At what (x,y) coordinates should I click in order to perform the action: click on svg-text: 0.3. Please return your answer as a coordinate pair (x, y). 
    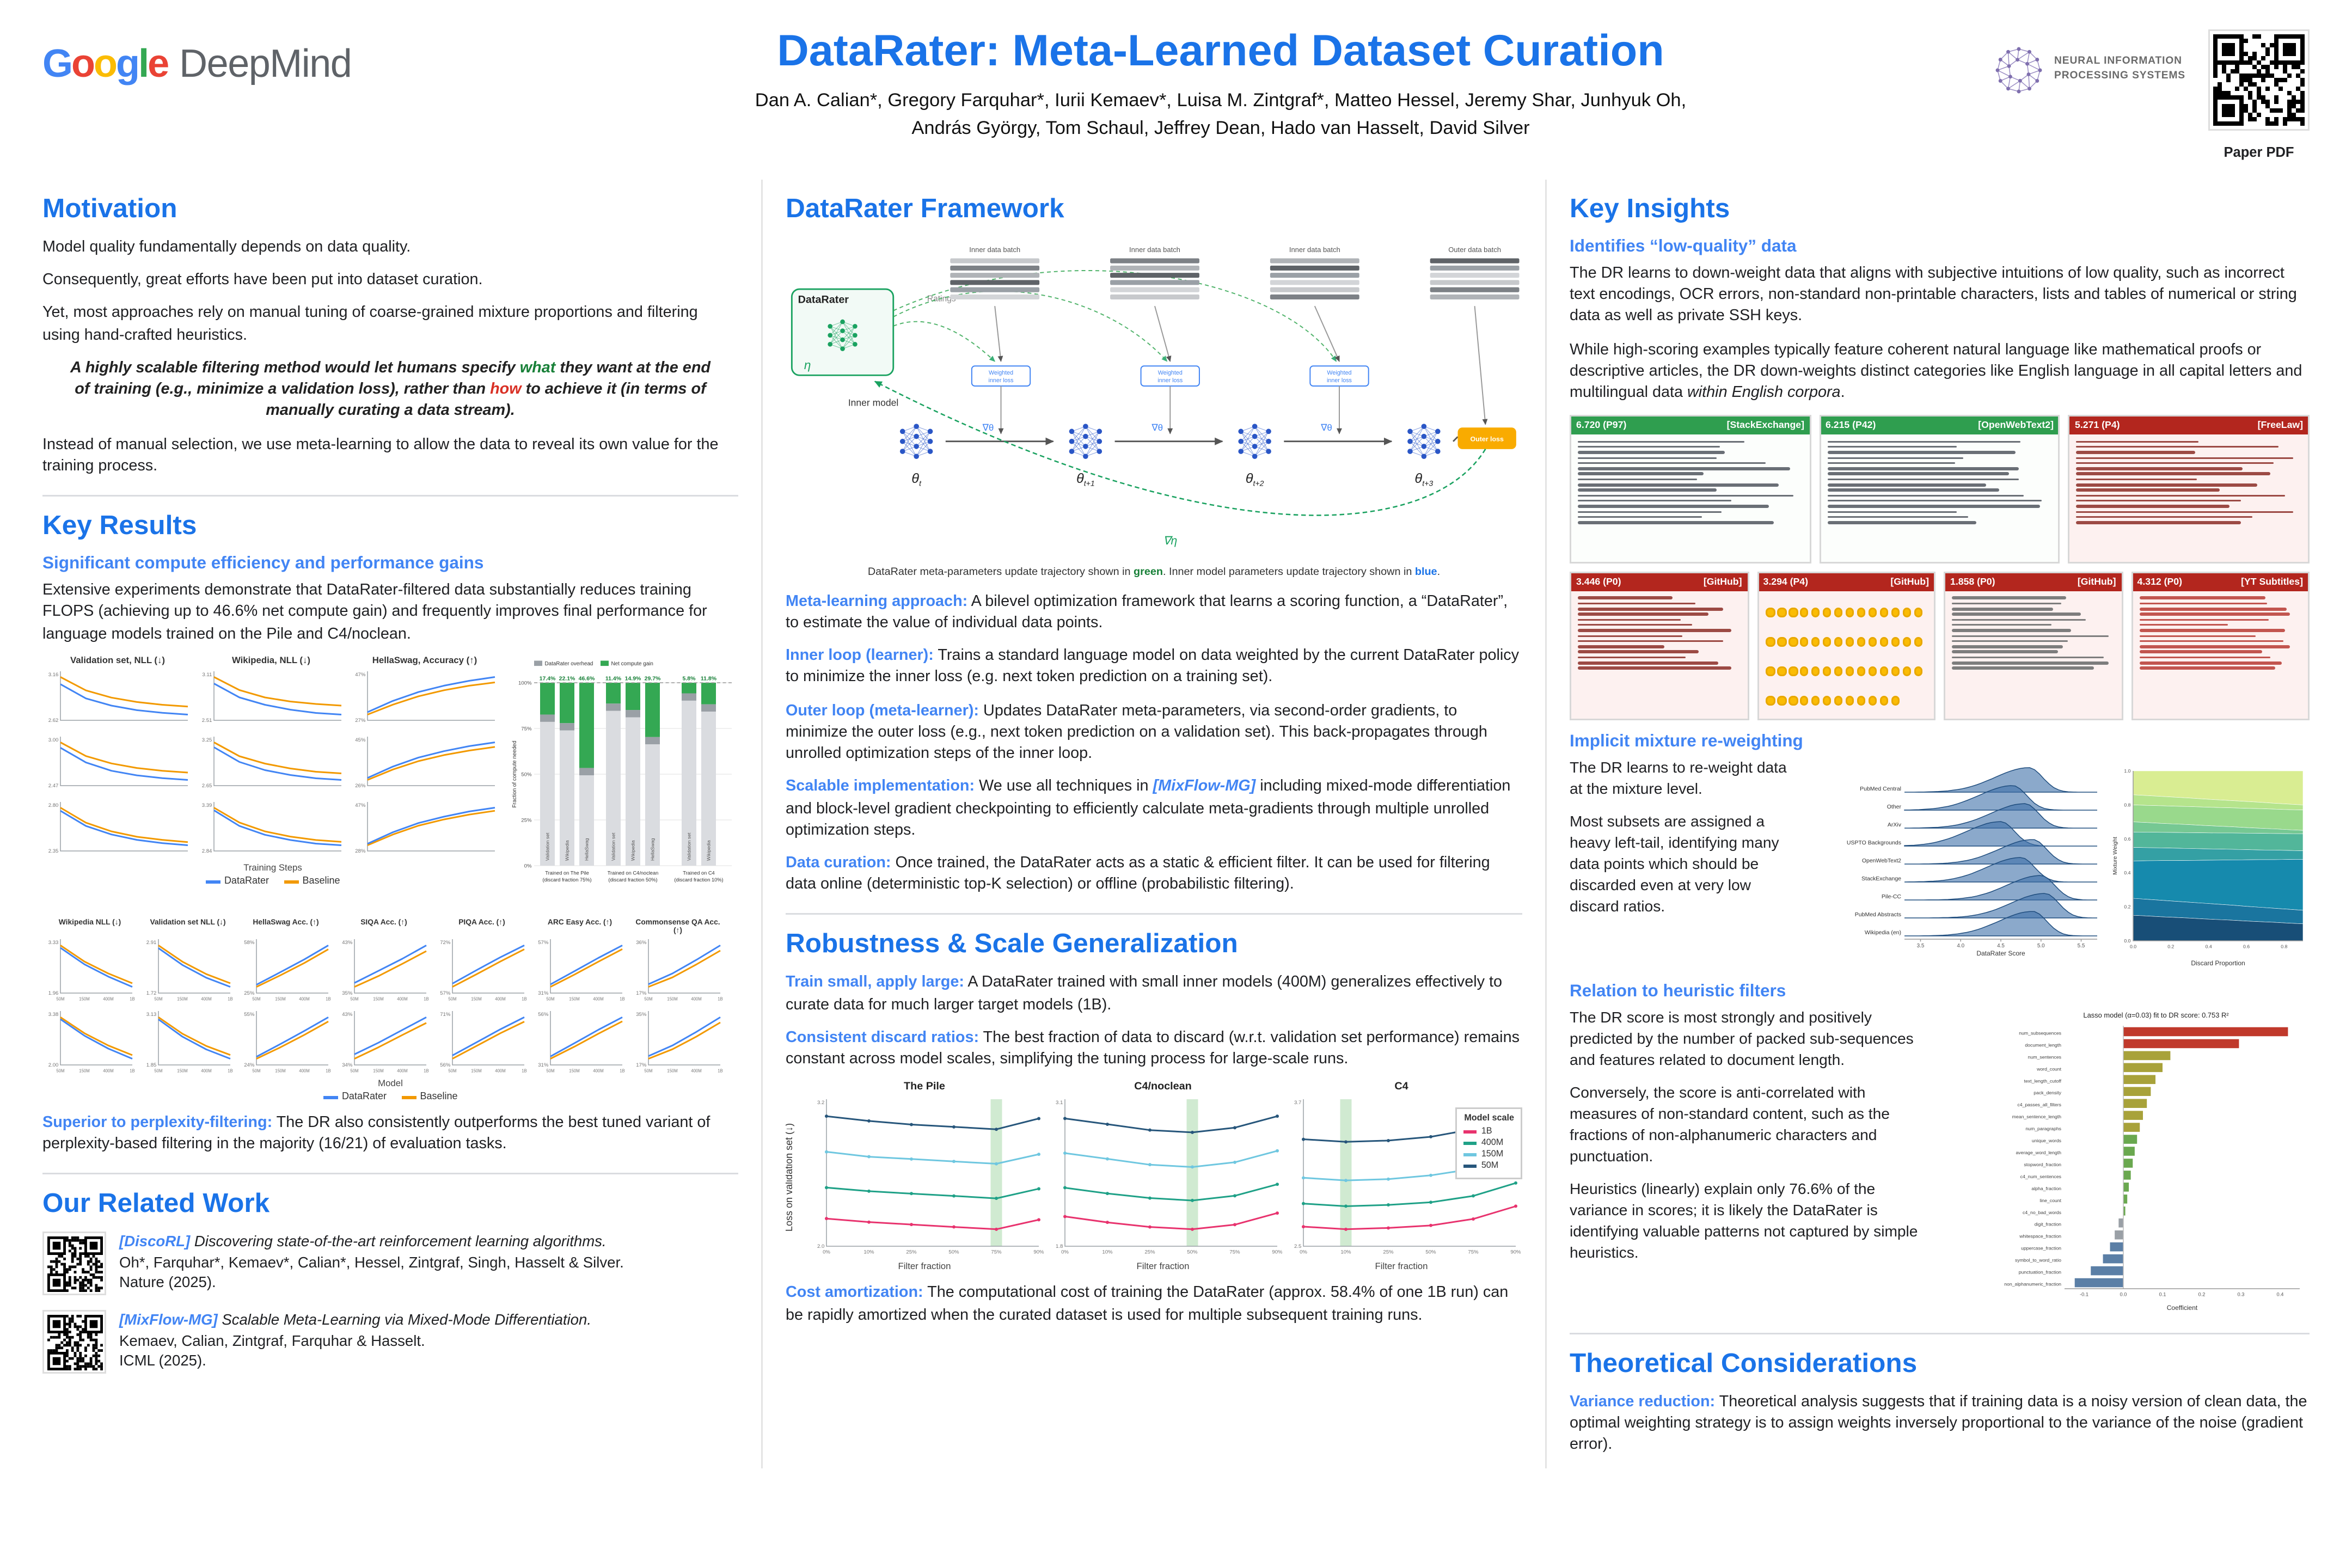
    Looking at the image, I should click on (2241, 1294).